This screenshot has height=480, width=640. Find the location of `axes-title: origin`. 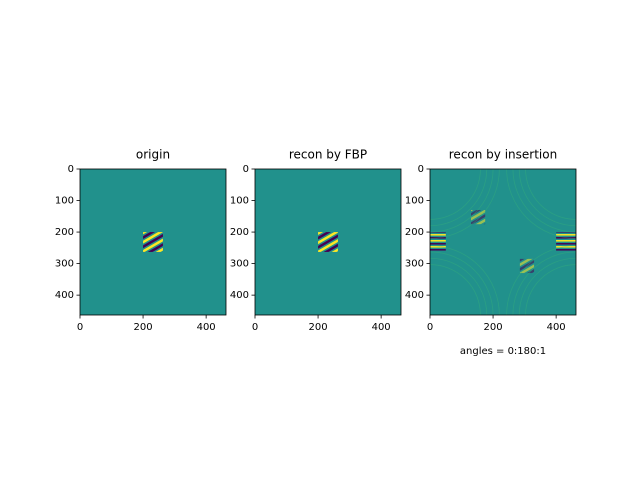

axes-title: origin is located at coordinates (153, 155).